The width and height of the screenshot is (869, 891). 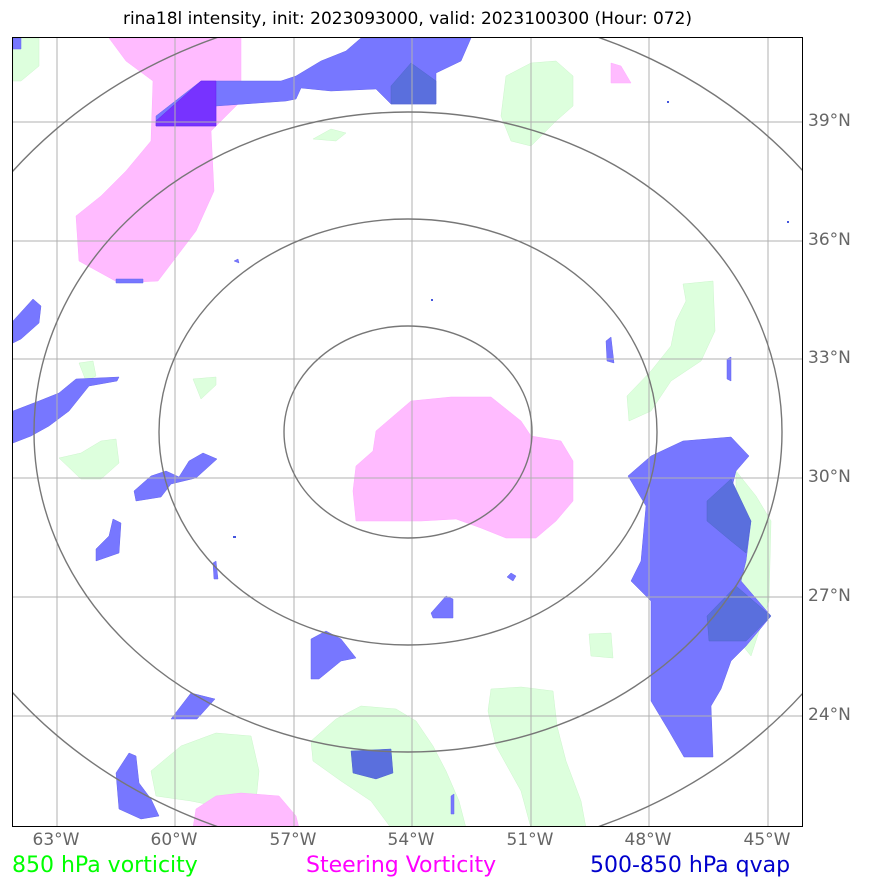 What do you see at coordinates (829, 715) in the screenshot?
I see `lat-label-24n: 24°N` at bounding box center [829, 715].